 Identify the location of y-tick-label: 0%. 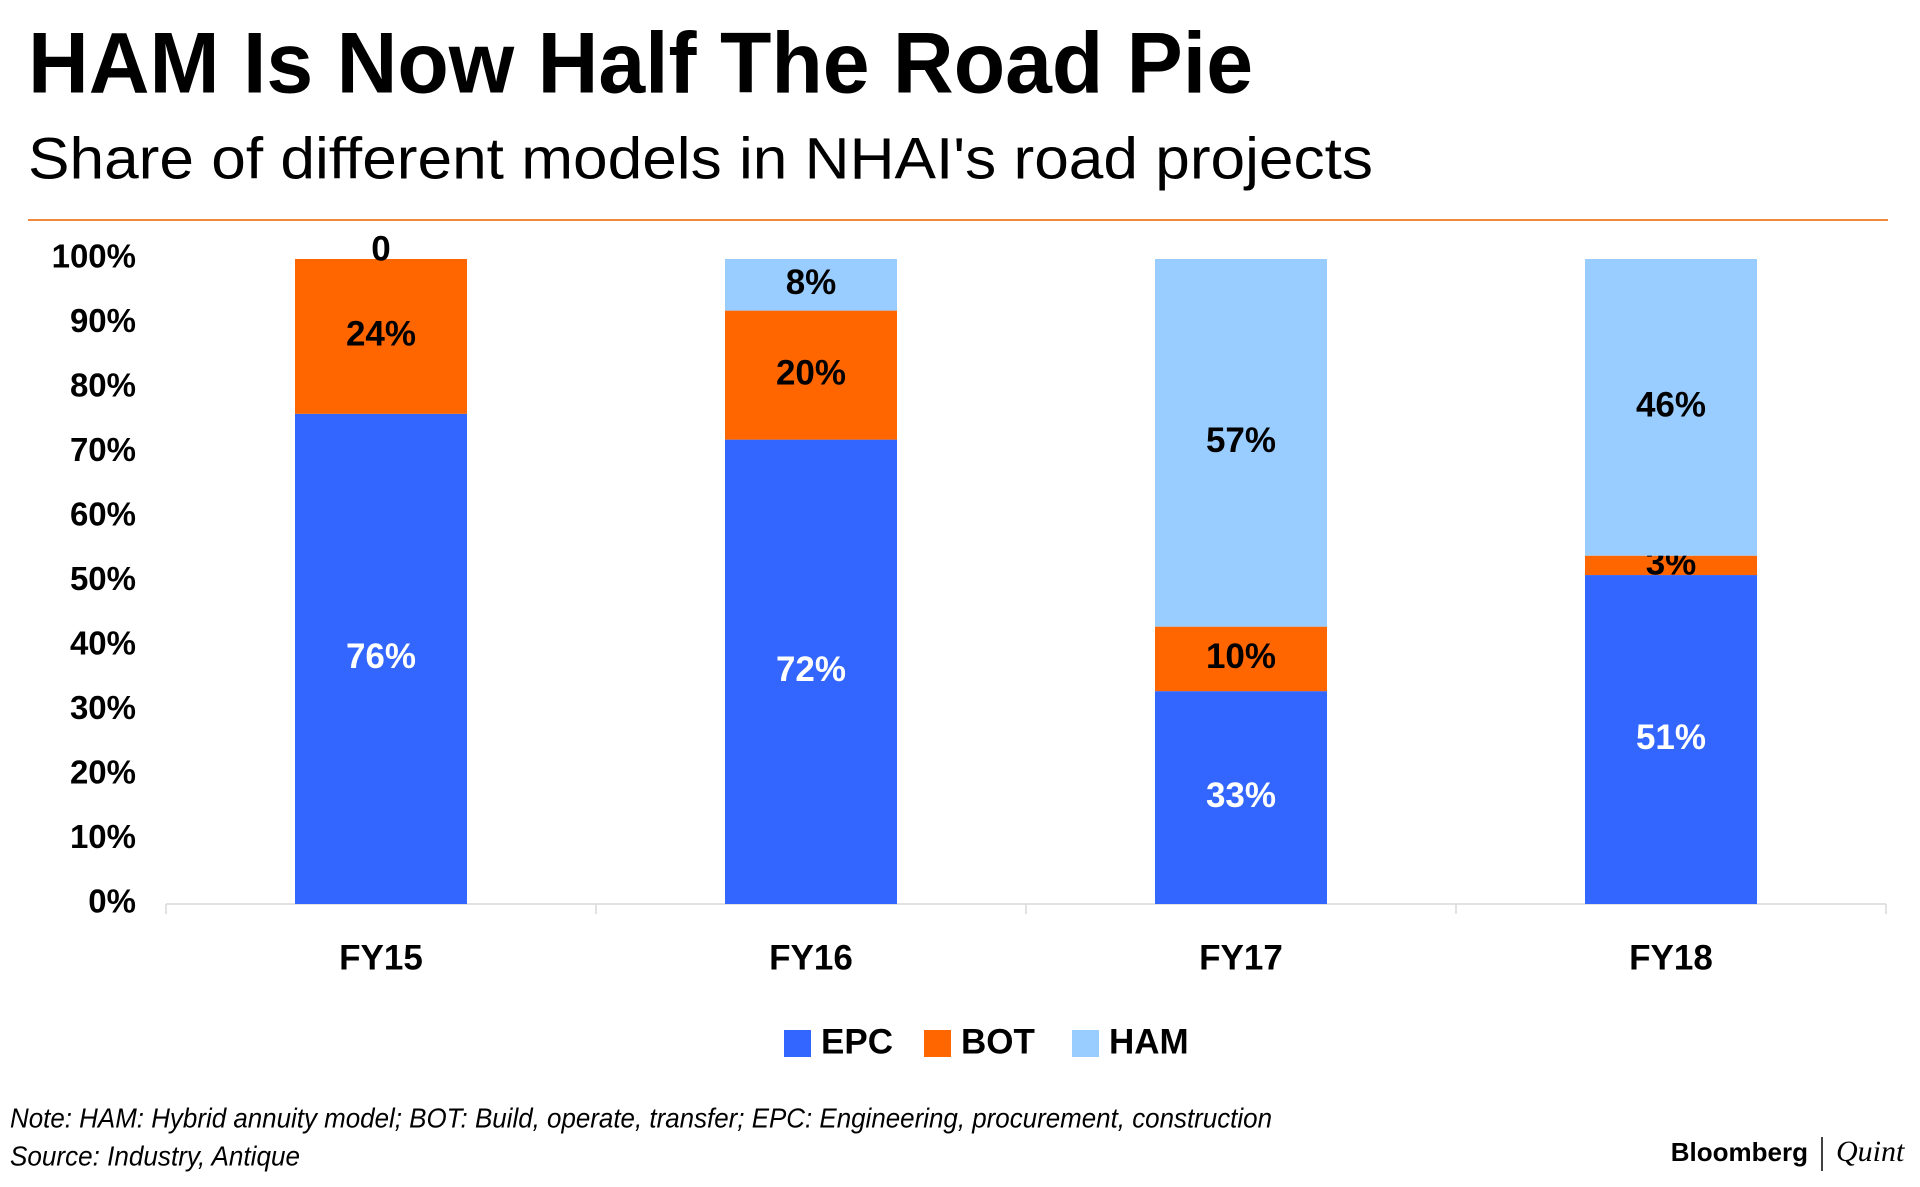
(112, 901).